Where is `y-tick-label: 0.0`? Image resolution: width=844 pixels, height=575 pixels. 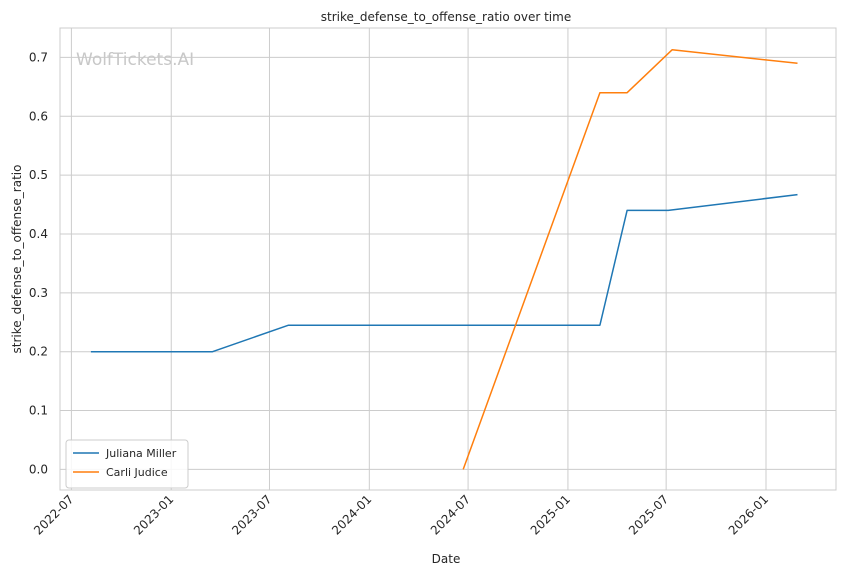 y-tick-label: 0.0 is located at coordinates (38, 469).